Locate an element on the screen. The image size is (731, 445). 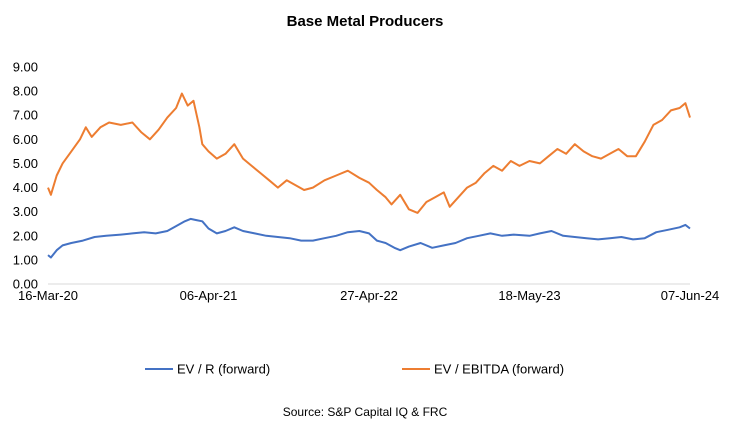
x-tick-label: 27-Apr-22 is located at coordinates (369, 295).